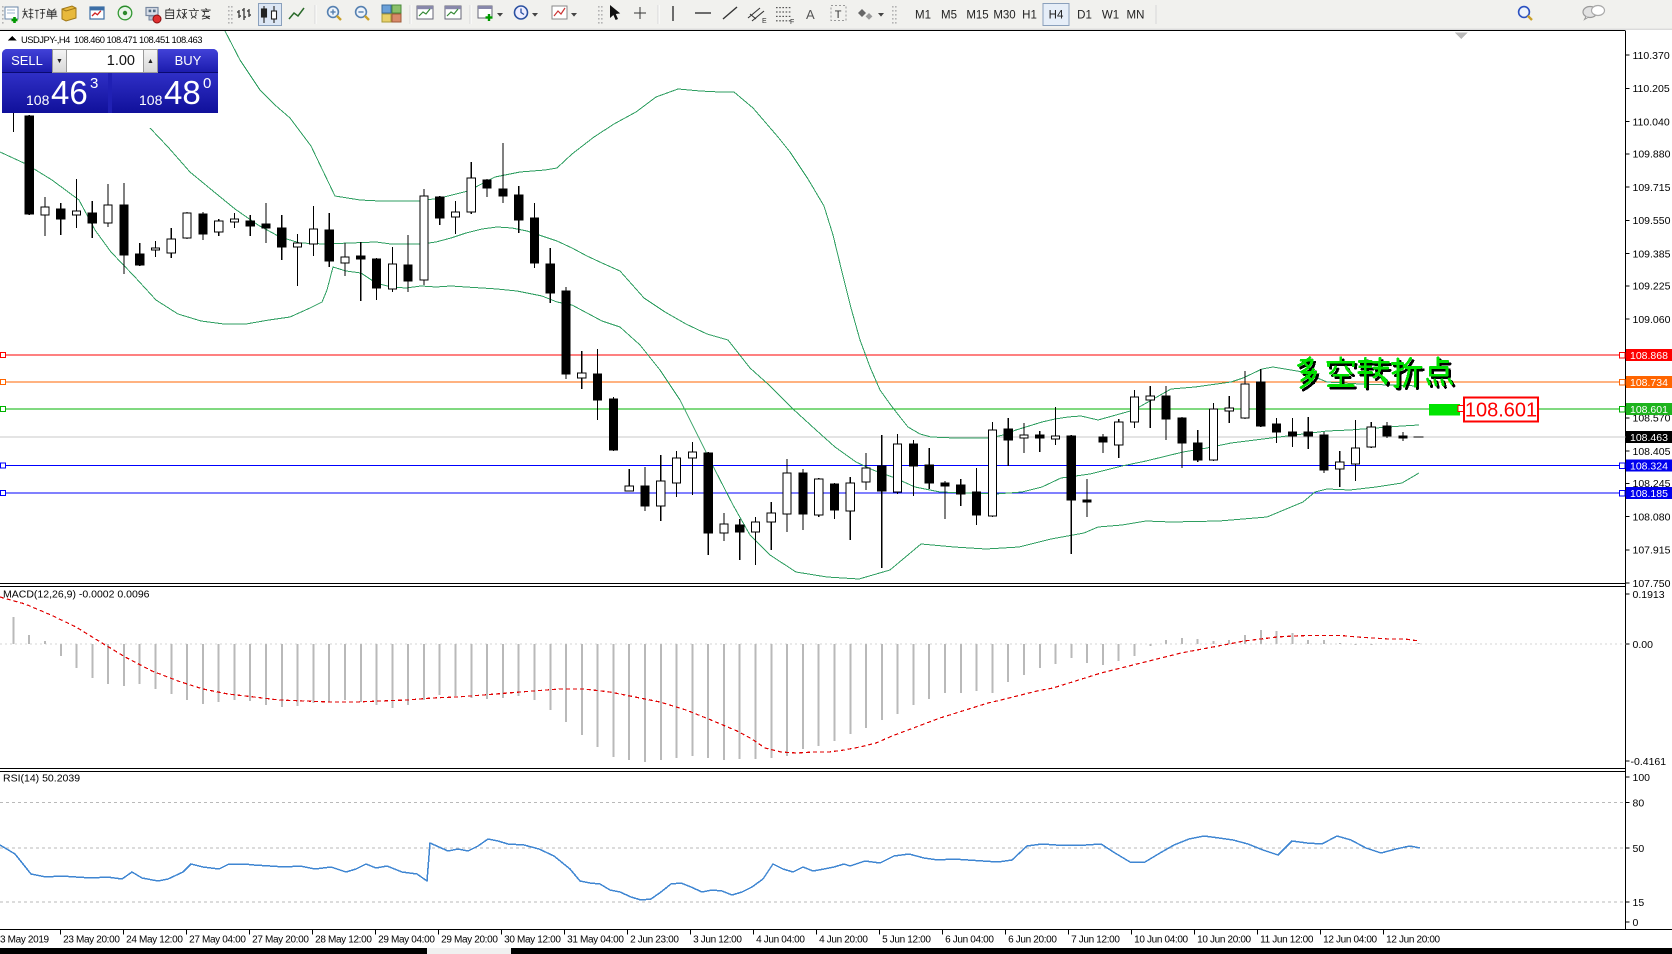 This screenshot has width=1672, height=954. What do you see at coordinates (810, 14) in the screenshot?
I see `svg-text: A` at bounding box center [810, 14].